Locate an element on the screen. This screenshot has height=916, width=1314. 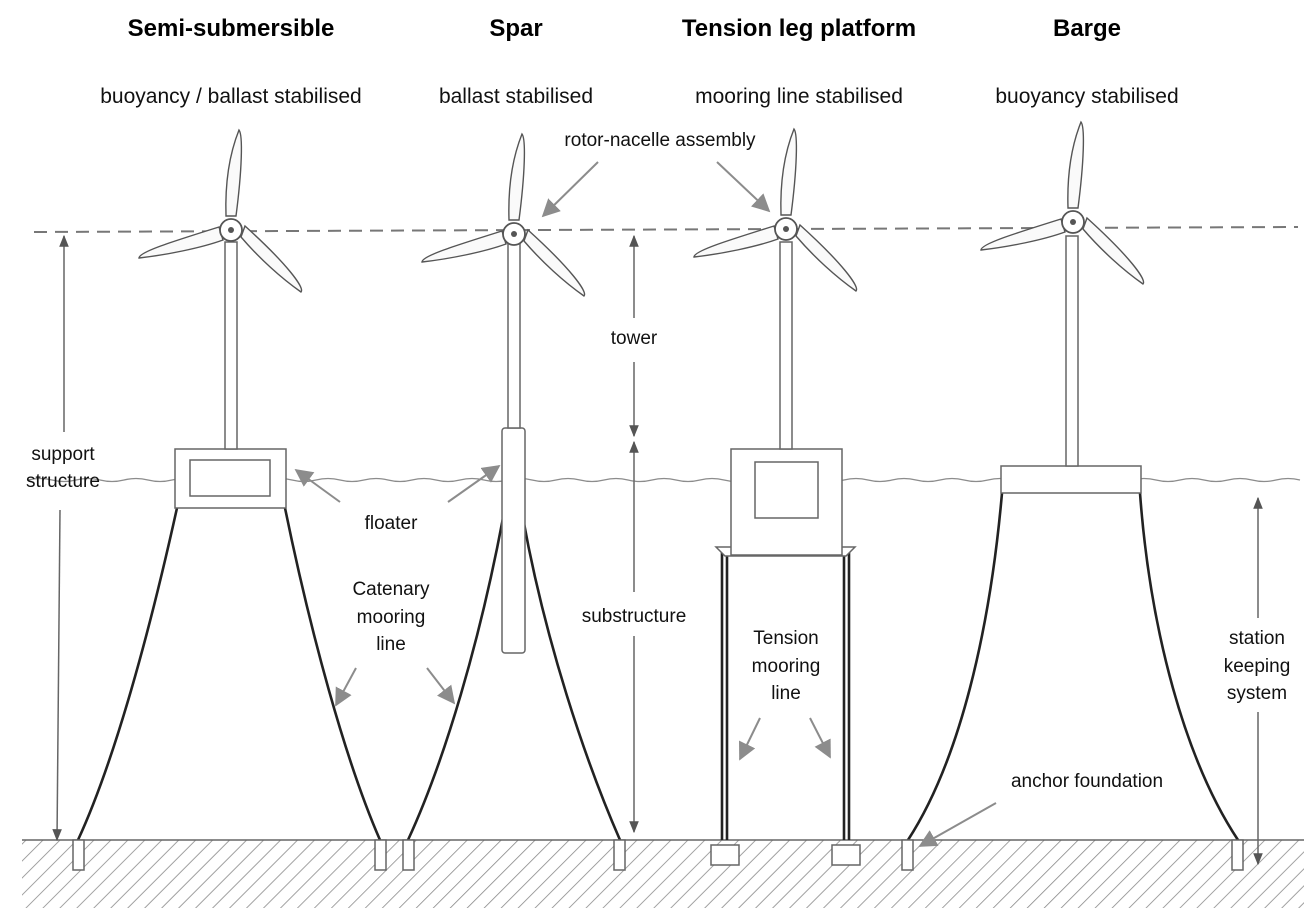
label-catenary-line-1: Catenary is located at coordinates (391, 589).